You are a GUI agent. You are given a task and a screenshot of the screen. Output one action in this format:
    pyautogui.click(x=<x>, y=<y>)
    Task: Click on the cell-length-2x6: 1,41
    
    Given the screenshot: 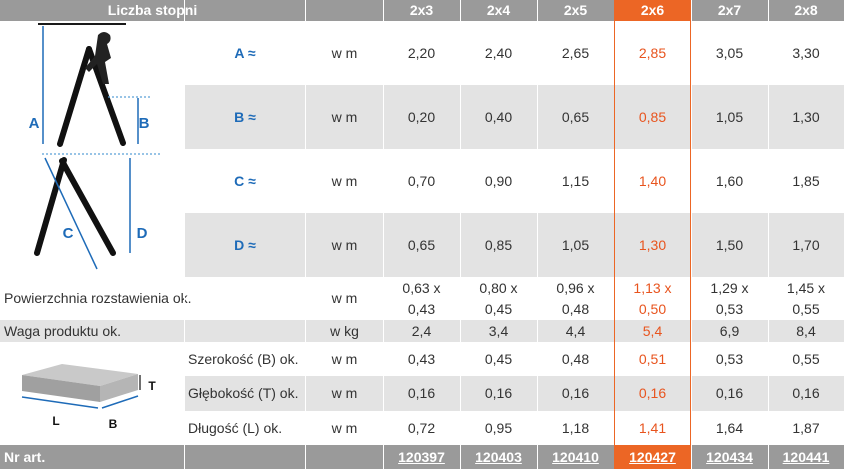 What is the action you would take?
    pyautogui.click(x=652, y=427)
    